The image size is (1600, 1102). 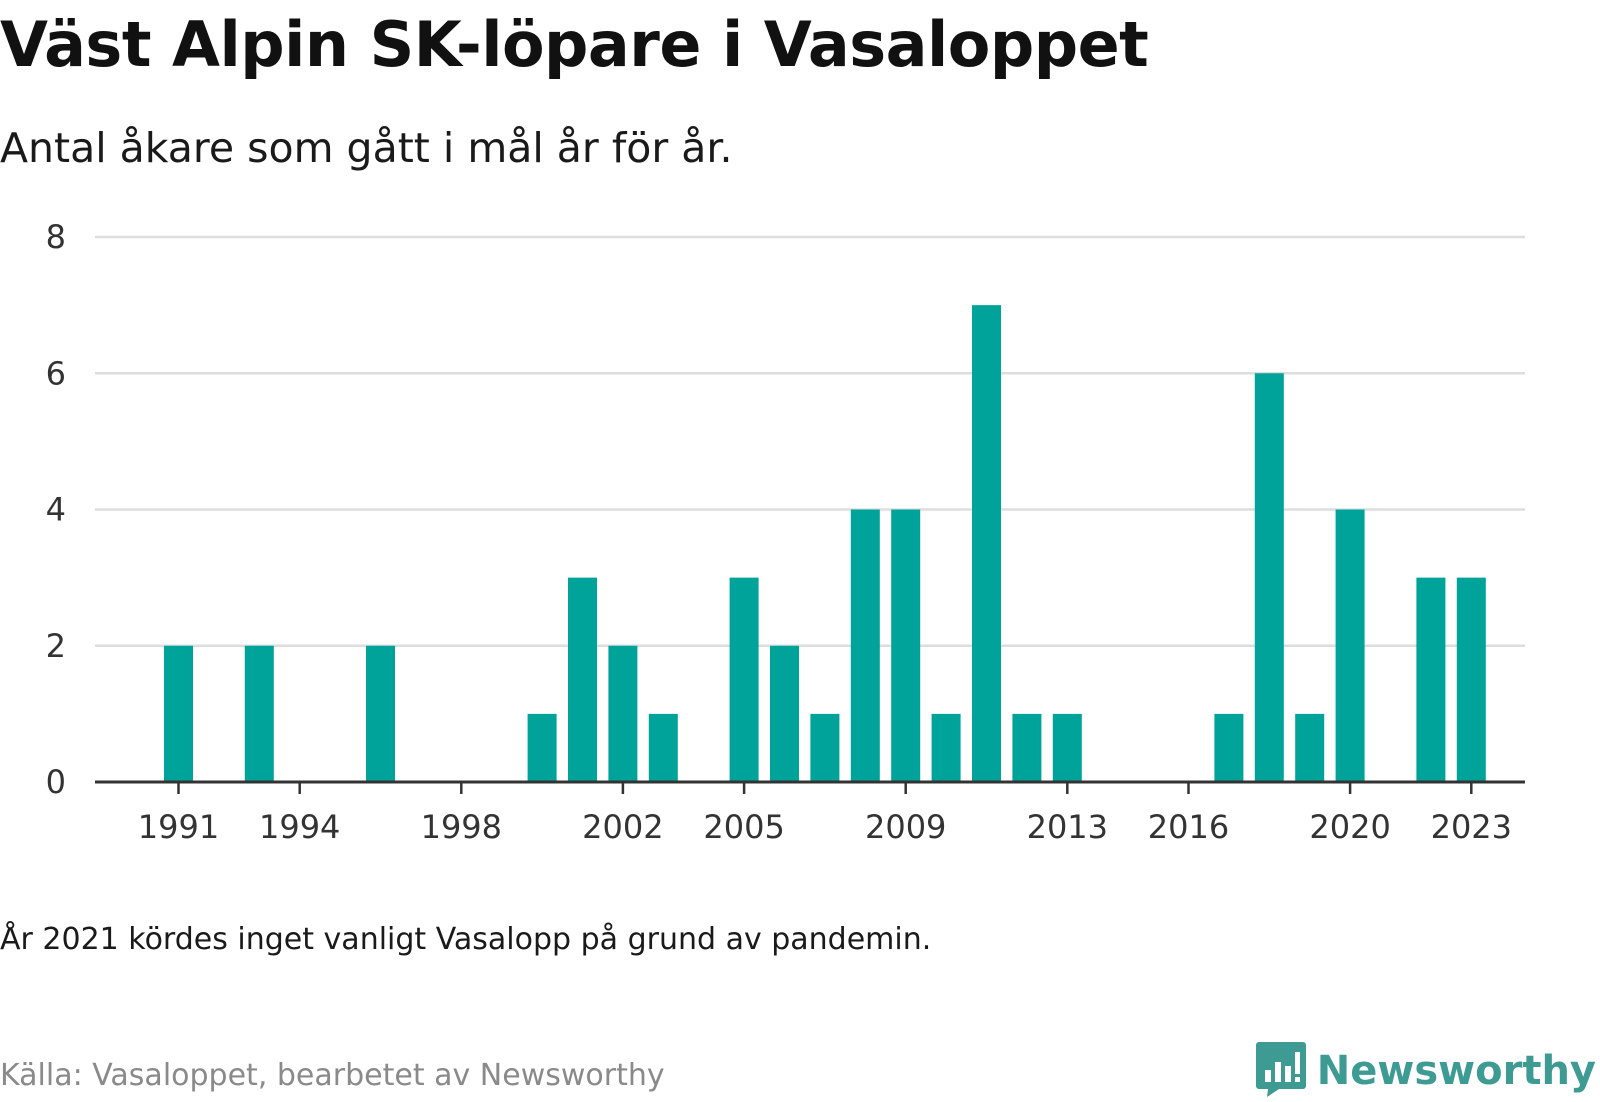 What do you see at coordinates (1456, 1071) in the screenshot?
I see `logo-text: Newsworthy` at bounding box center [1456, 1071].